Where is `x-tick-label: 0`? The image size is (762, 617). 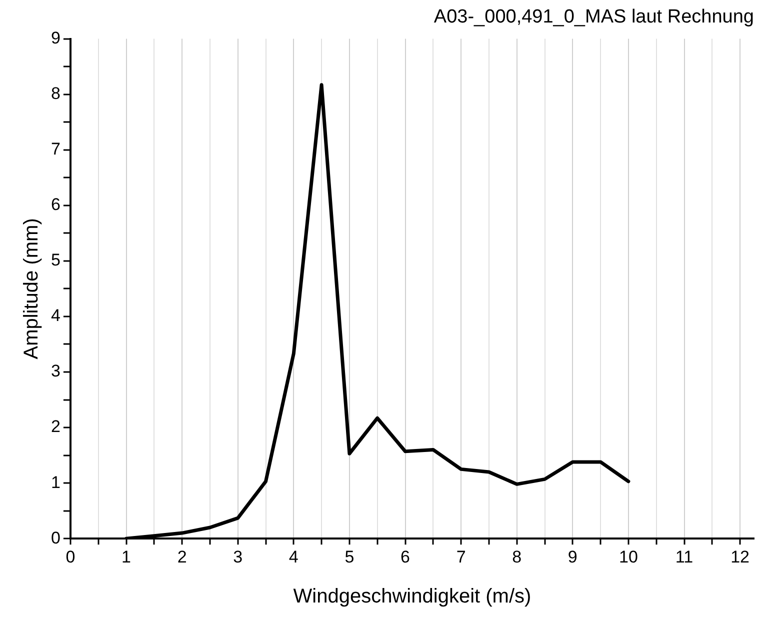
x-tick-label: 0 is located at coordinates (71, 556).